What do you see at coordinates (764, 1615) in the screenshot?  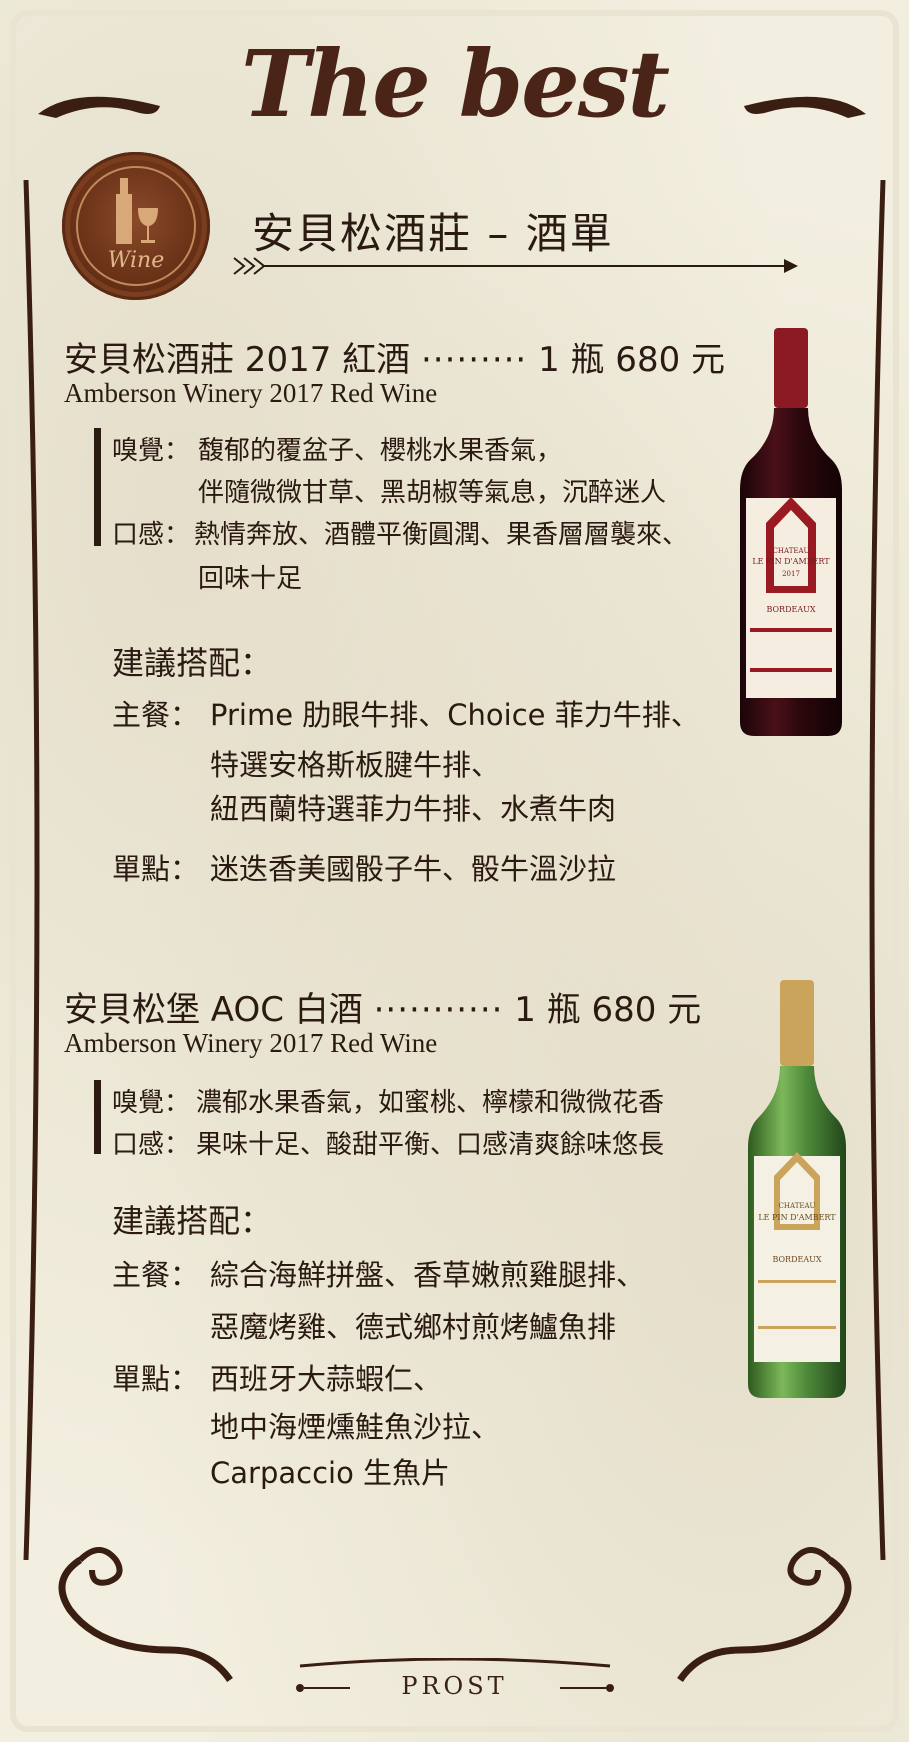 I see `bottom-right-flourish` at bounding box center [764, 1615].